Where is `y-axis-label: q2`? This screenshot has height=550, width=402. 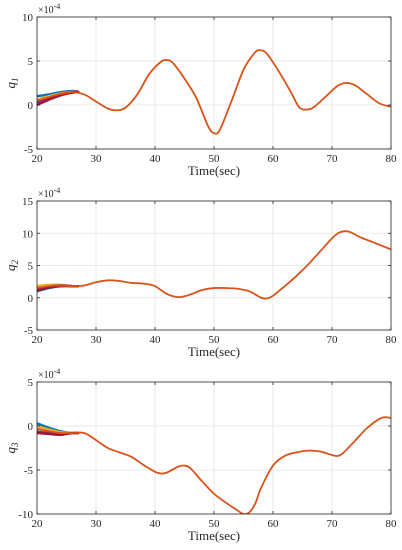
y-axis-label: q2 is located at coordinates (11, 266).